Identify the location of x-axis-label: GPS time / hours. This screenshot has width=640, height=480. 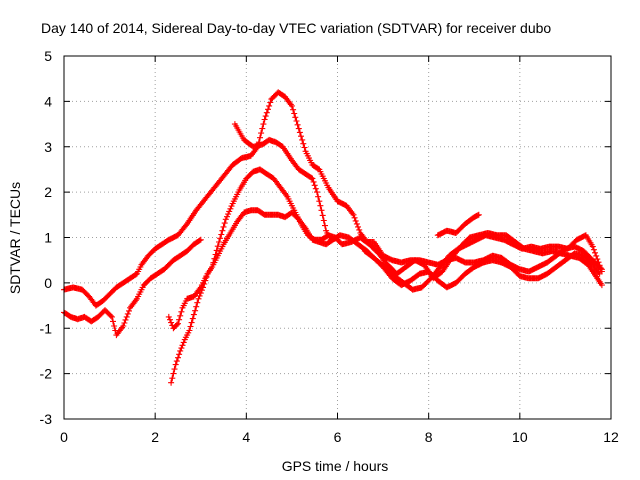
(335, 466).